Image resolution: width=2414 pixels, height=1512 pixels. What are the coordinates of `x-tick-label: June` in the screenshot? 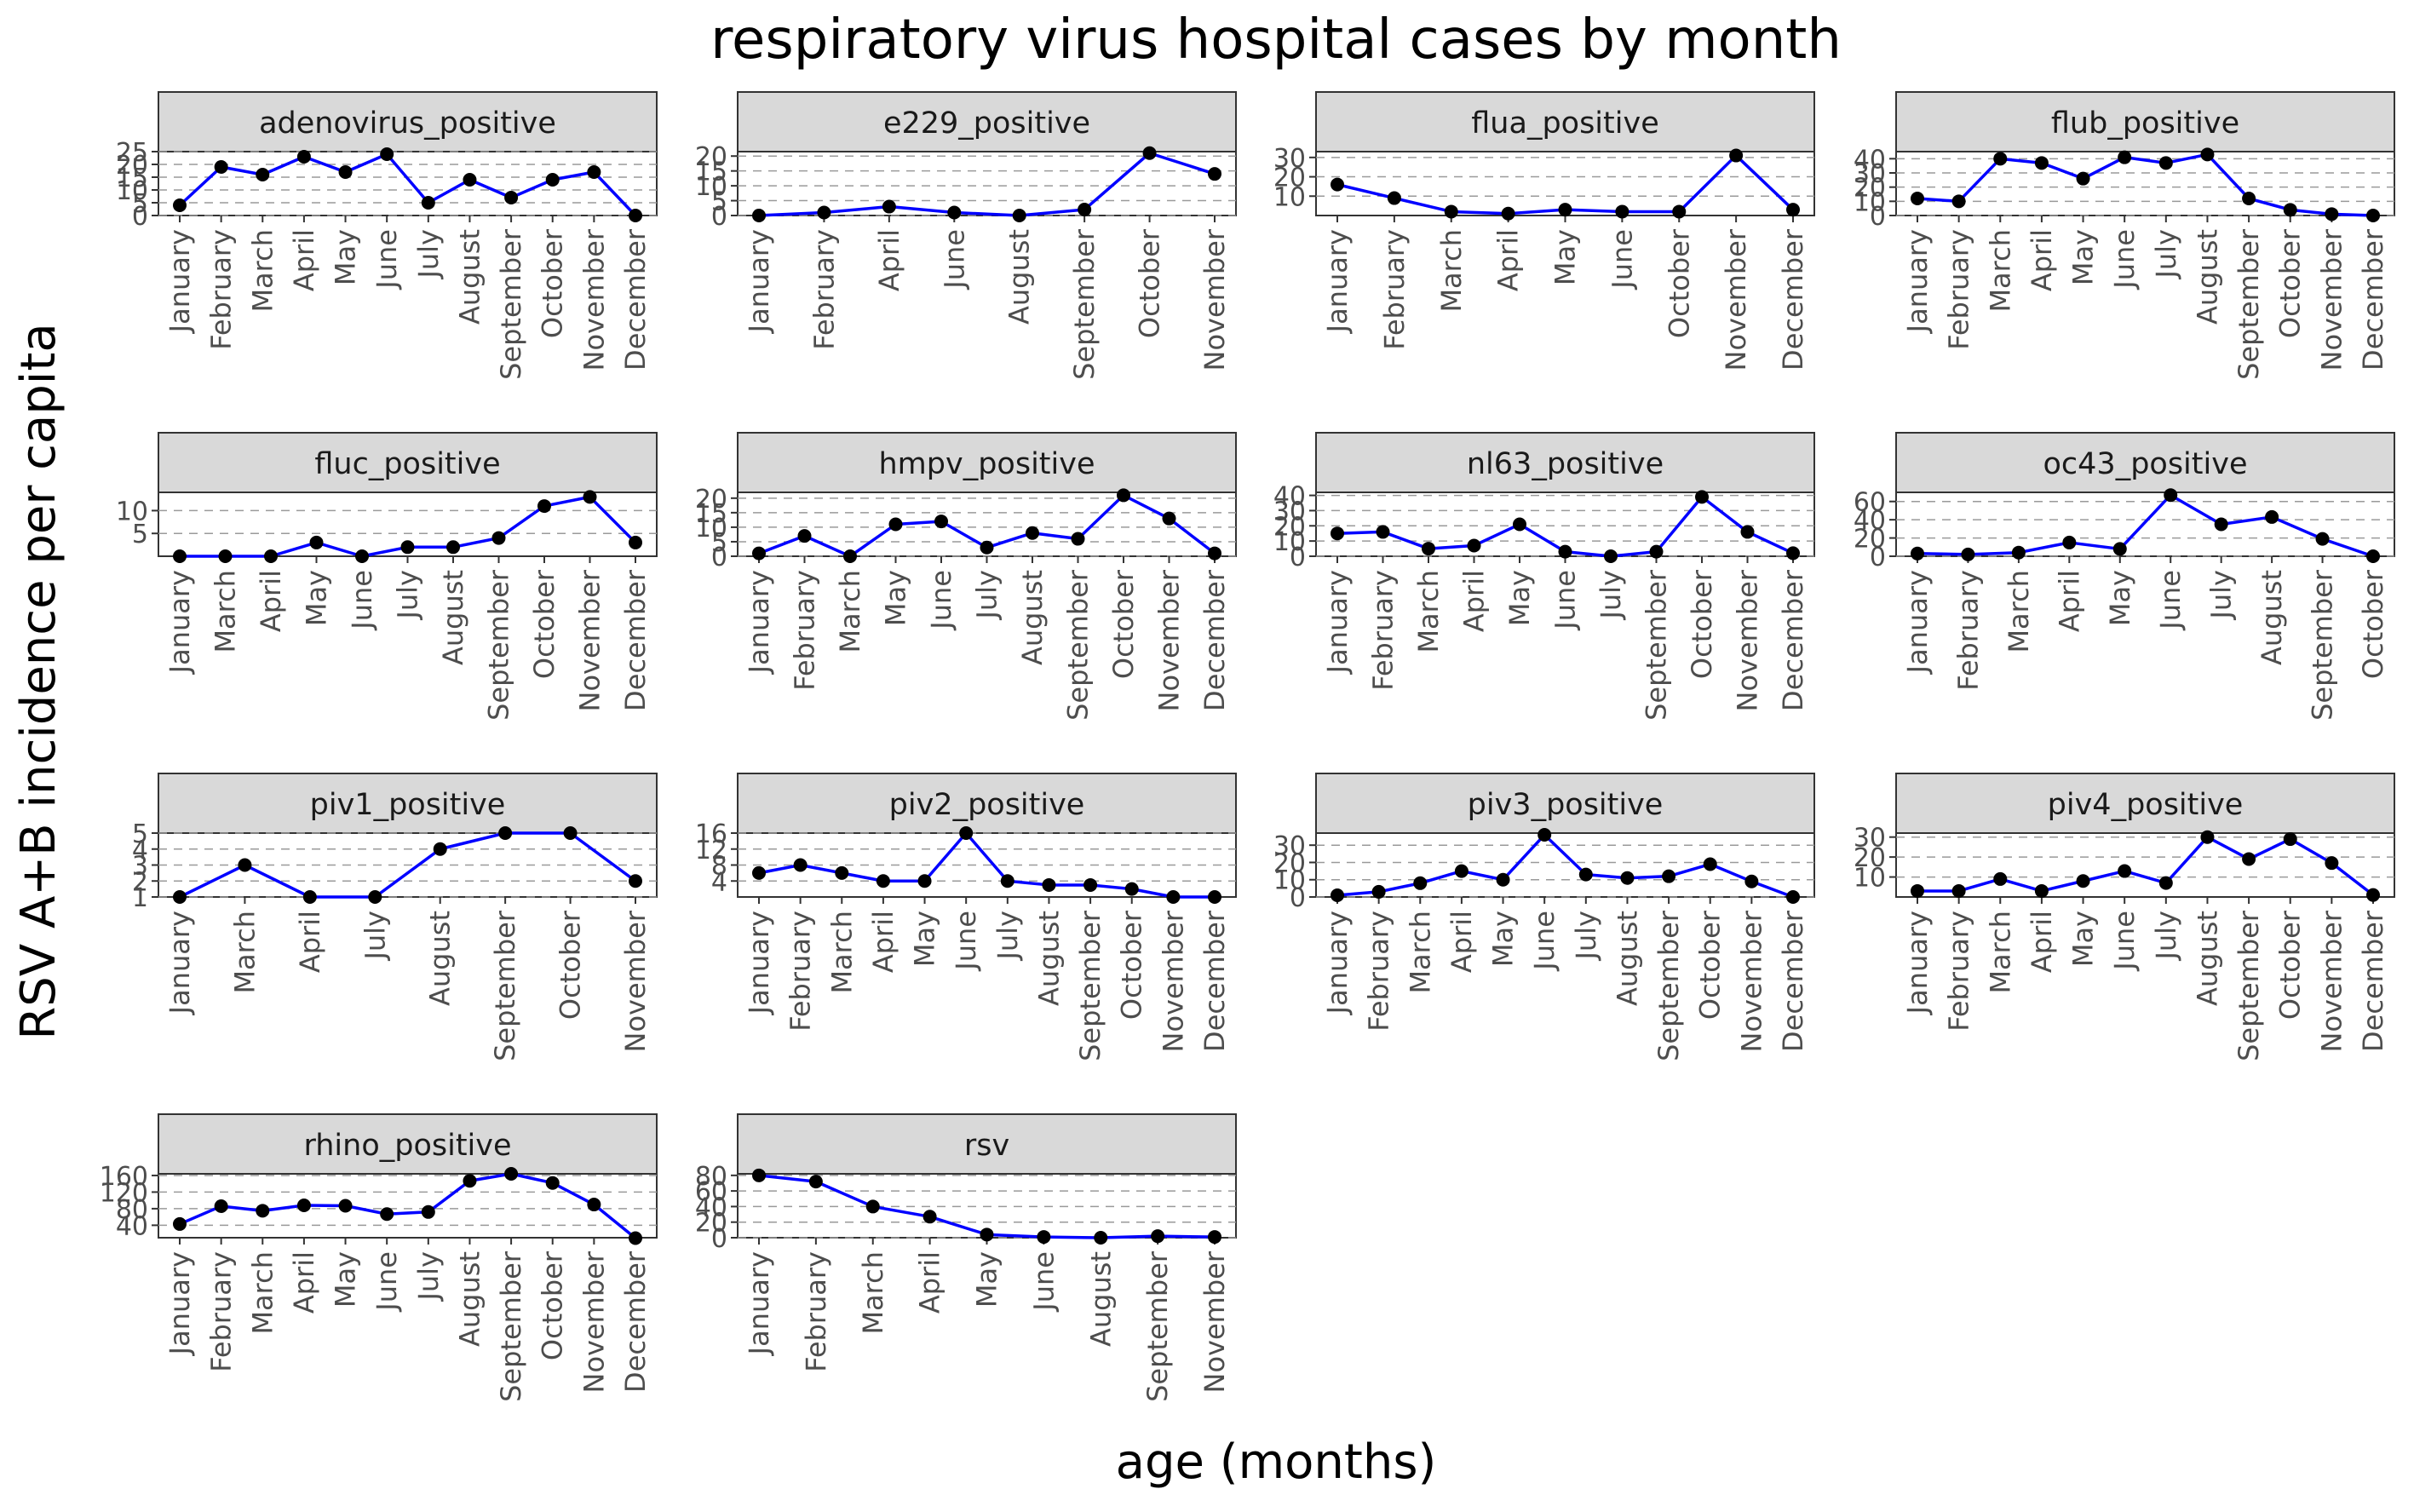 It's located at (1043, 1282).